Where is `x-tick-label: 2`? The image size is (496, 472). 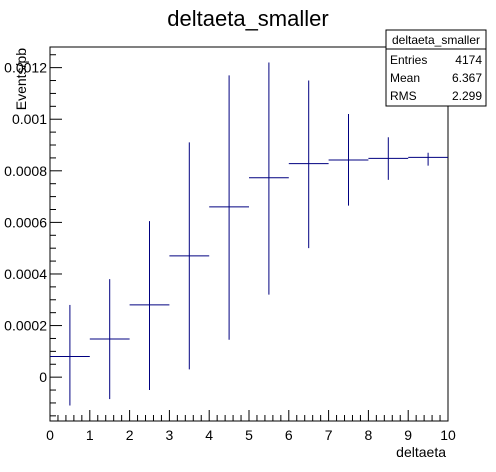 x-tick-label: 2 is located at coordinates (130, 435).